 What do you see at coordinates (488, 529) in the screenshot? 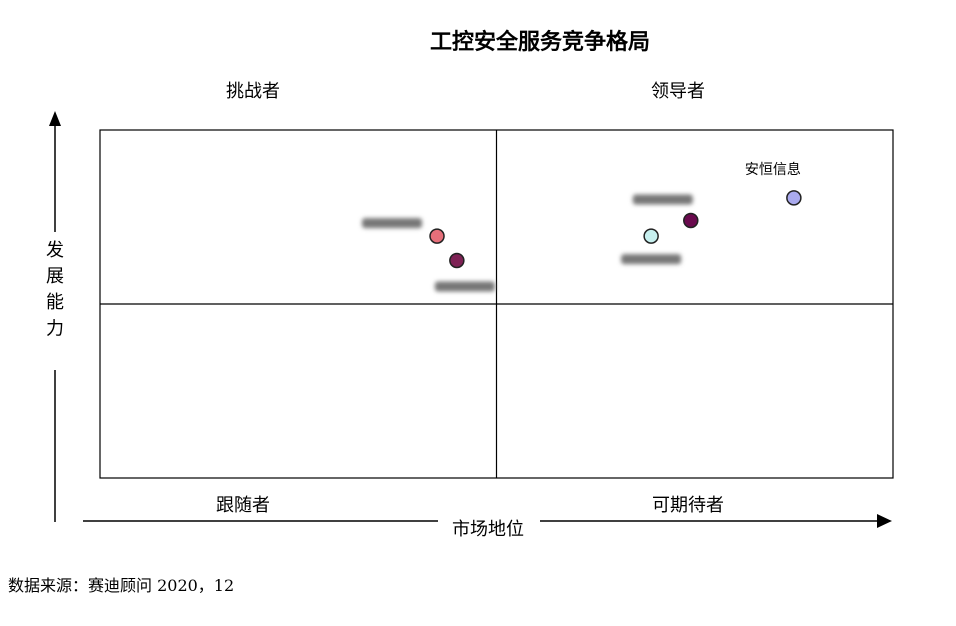
I see `x-axis-label: 市场地位` at bounding box center [488, 529].